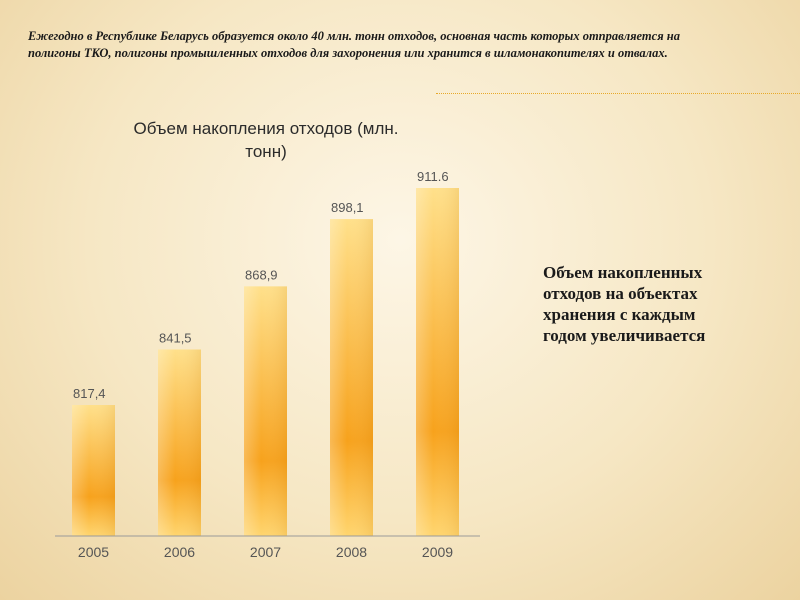 This screenshot has height=600, width=800. What do you see at coordinates (347, 207) in the screenshot?
I see `value-label-2008: 898,1` at bounding box center [347, 207].